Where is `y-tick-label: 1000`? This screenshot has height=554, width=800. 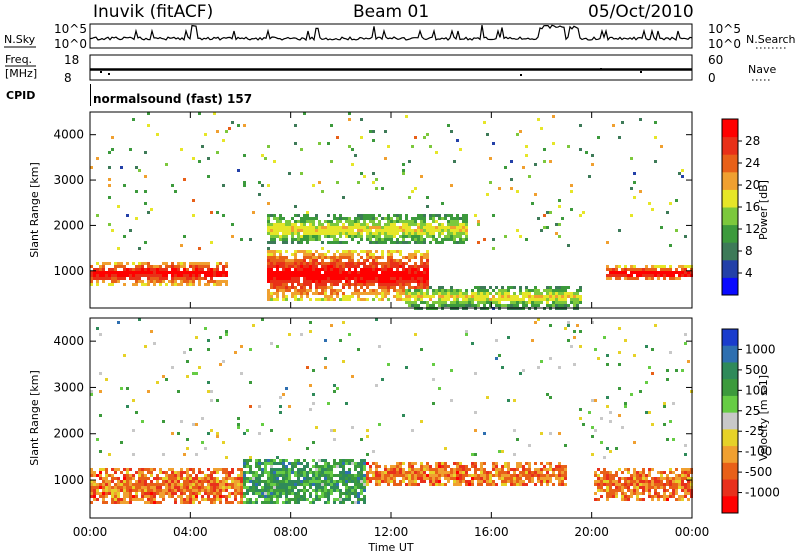
y-tick-label: 1000 is located at coordinates (68, 480).